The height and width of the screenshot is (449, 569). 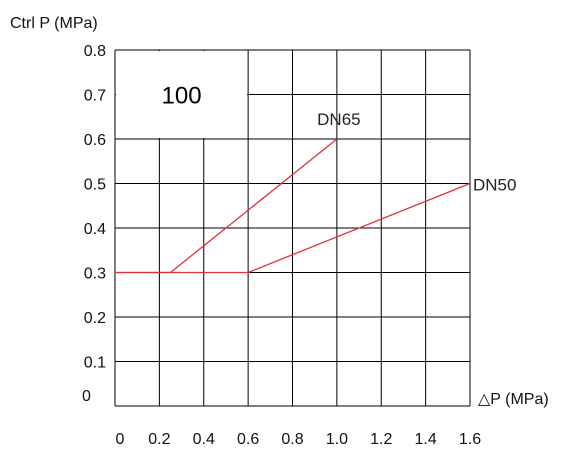 I want to click on region-label: 100, so click(x=182, y=96).